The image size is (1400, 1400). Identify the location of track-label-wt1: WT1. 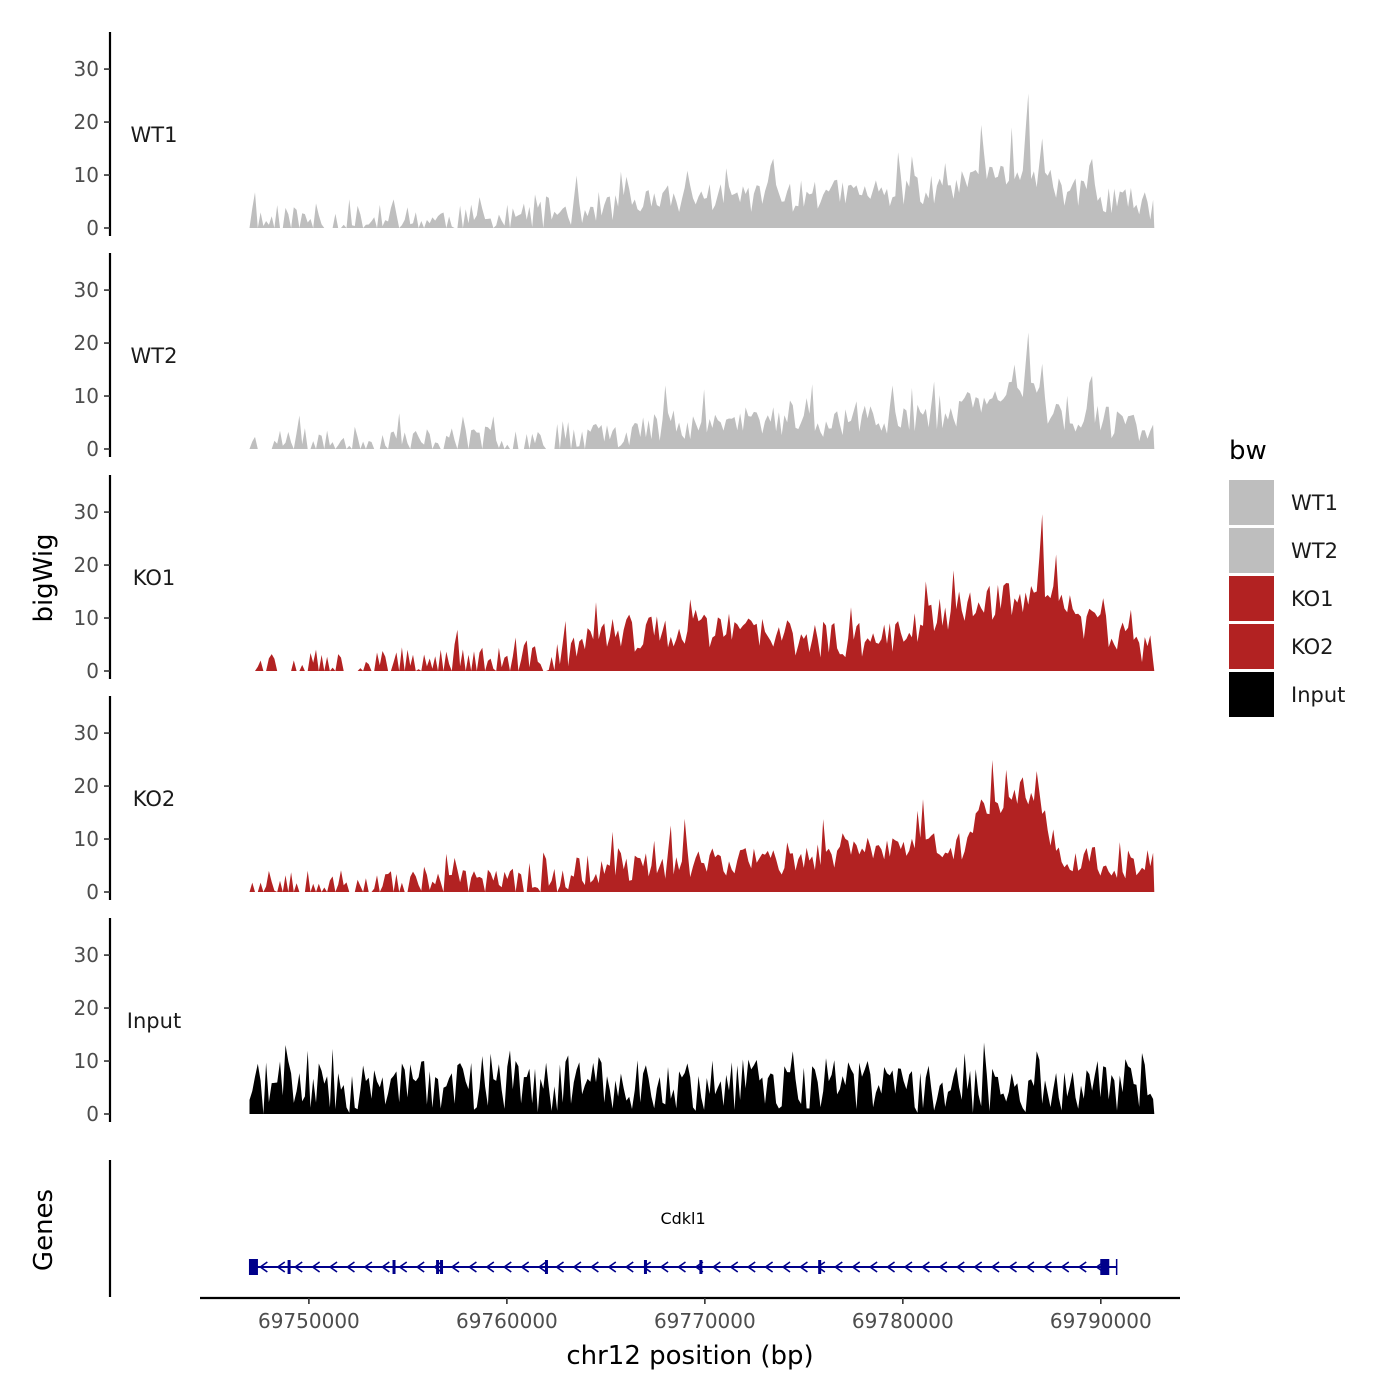
(154, 135).